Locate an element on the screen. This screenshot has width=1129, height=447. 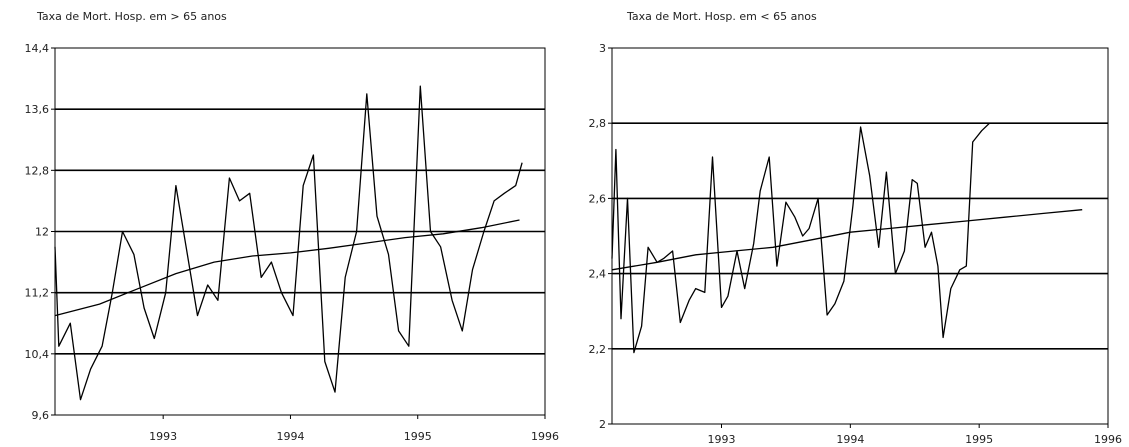
y-tick-label: 3 is located at coordinates (602, 48).